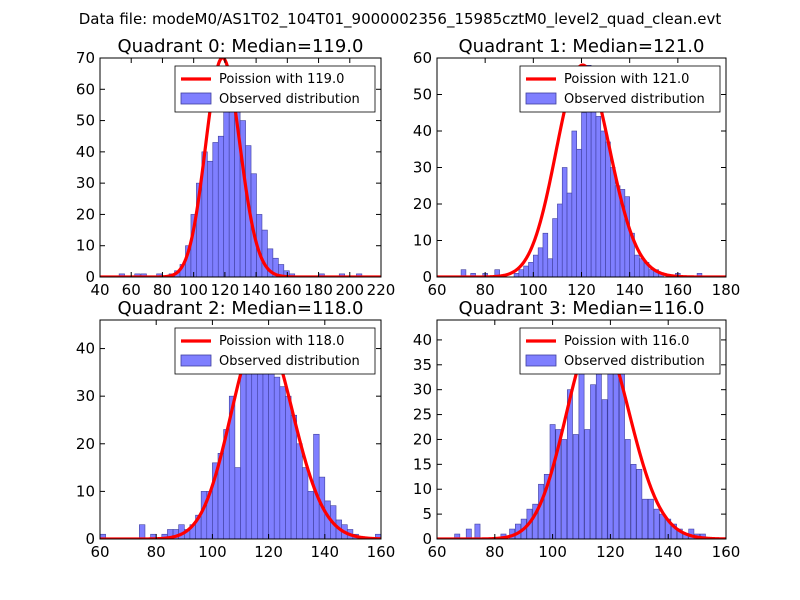 This screenshot has height=600, width=800. What do you see at coordinates (541, 360) in the screenshot?
I see `legend-bar-swatch` at bounding box center [541, 360].